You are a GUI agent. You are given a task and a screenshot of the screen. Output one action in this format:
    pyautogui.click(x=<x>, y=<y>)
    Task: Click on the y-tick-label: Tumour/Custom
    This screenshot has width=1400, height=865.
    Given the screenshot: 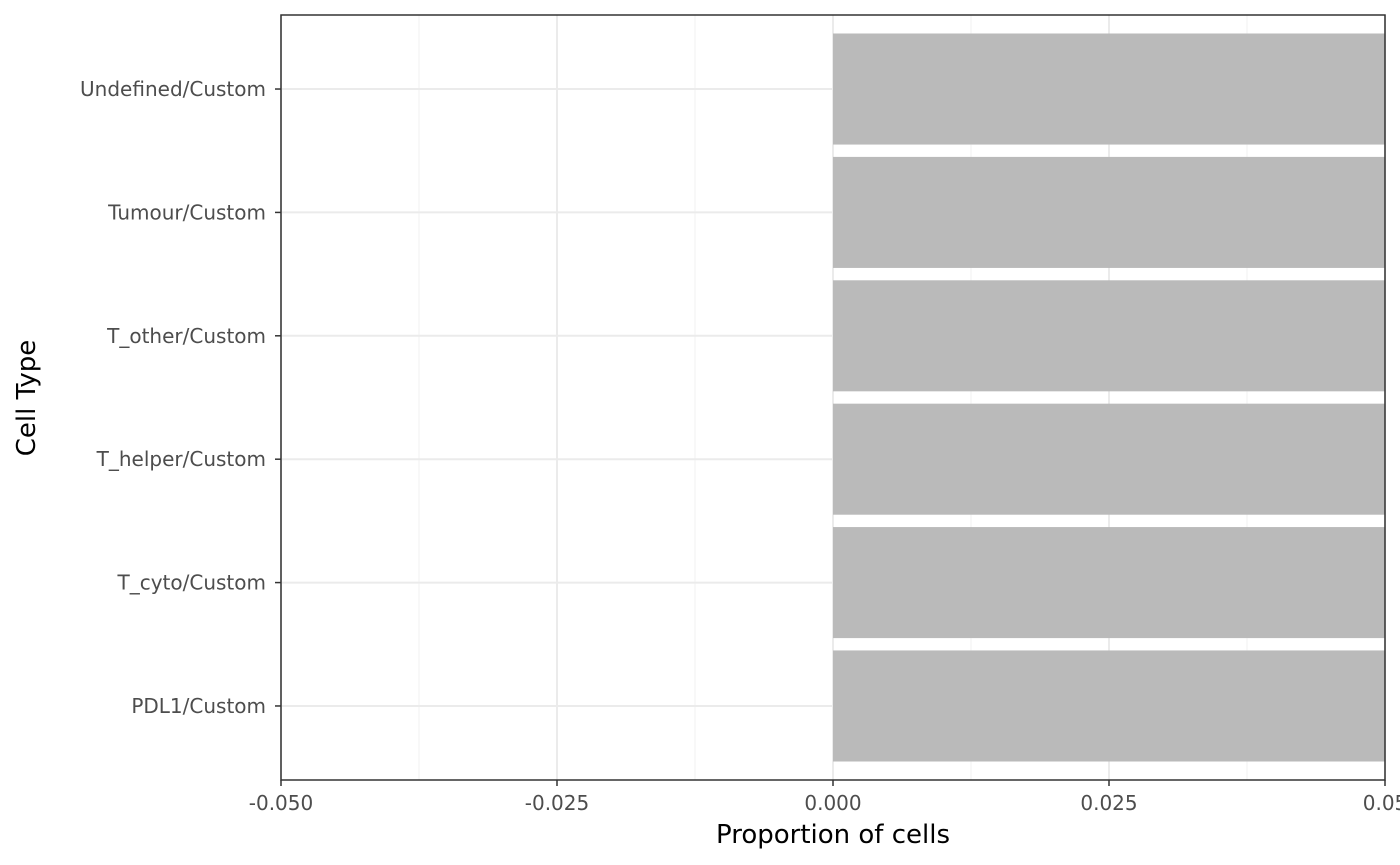 What is the action you would take?
    pyautogui.click(x=186, y=212)
    